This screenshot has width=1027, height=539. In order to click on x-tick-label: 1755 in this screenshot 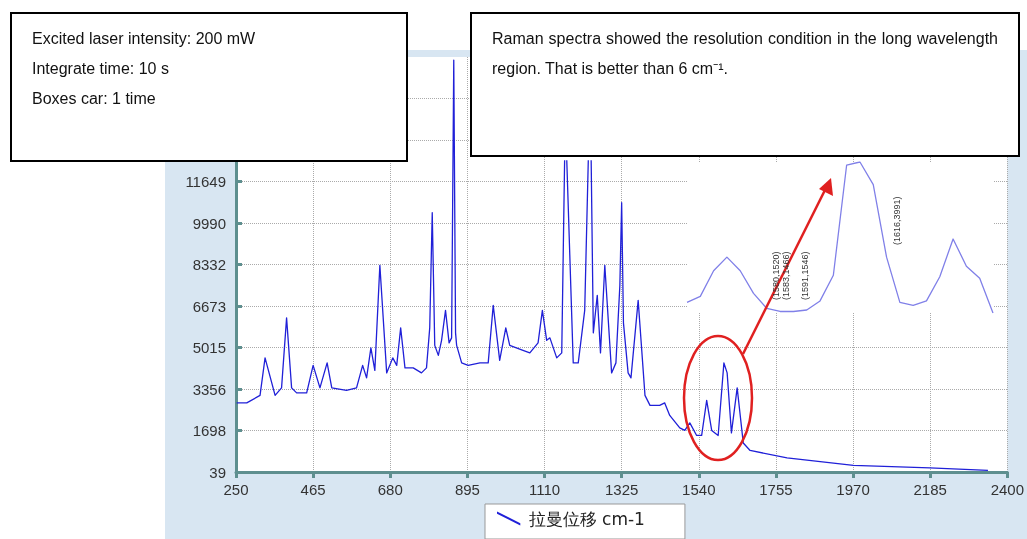, I will do `click(776, 489)`.